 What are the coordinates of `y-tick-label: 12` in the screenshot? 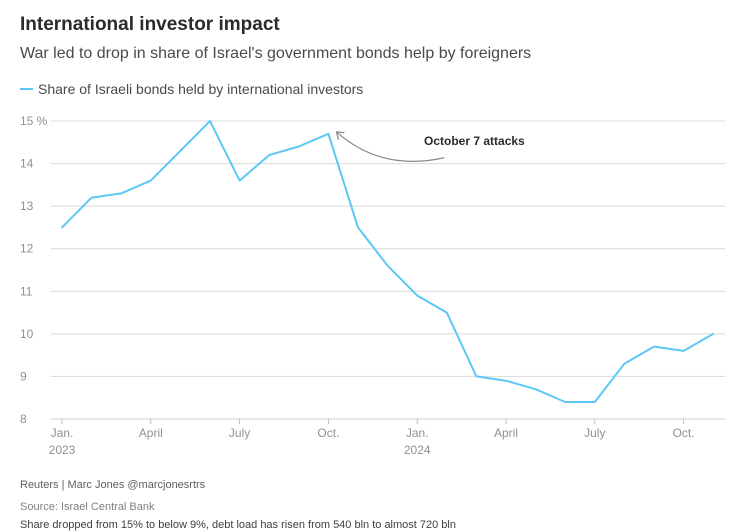 It's located at (27, 249).